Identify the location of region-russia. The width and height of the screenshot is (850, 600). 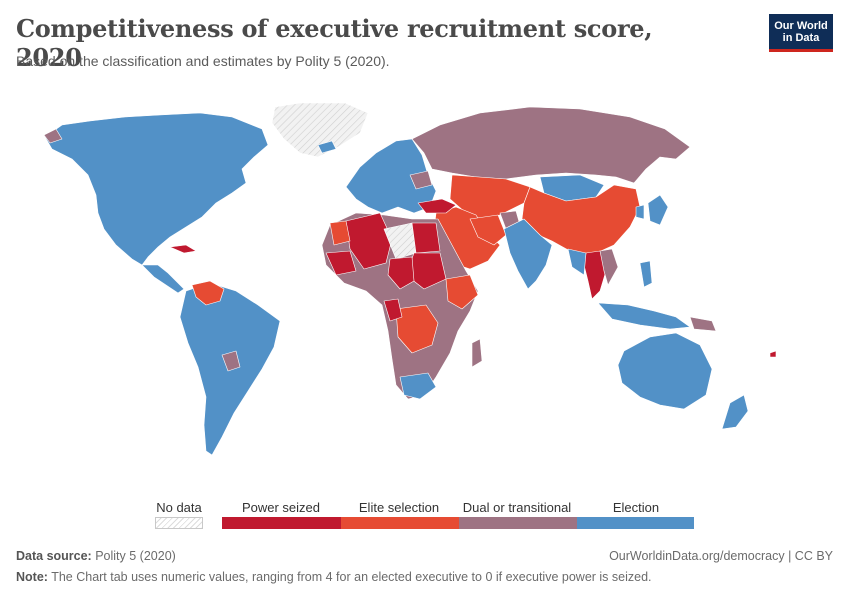
(551, 145).